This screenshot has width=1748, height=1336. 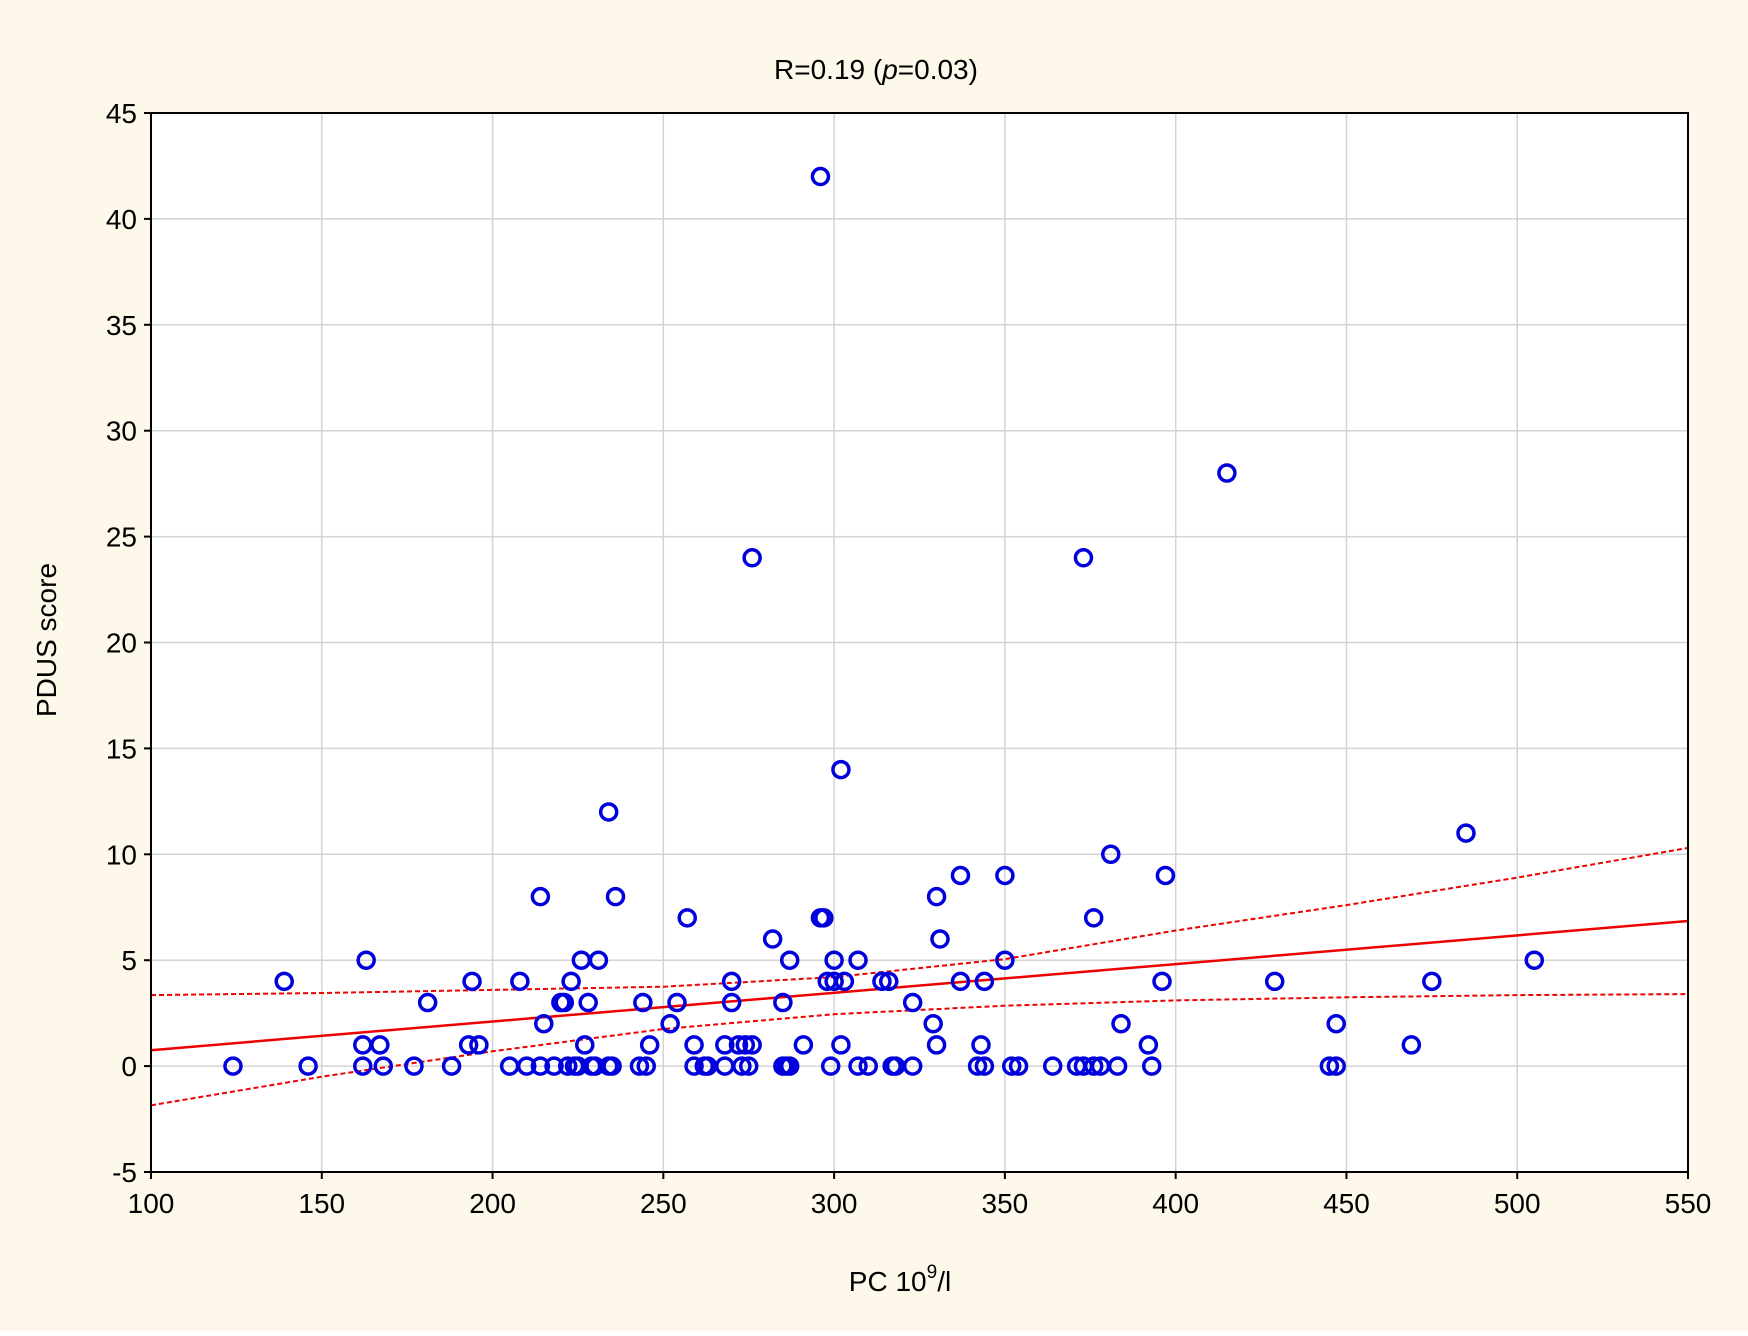 I want to click on x-axis-label: PC 109/l, so click(x=900, y=1279).